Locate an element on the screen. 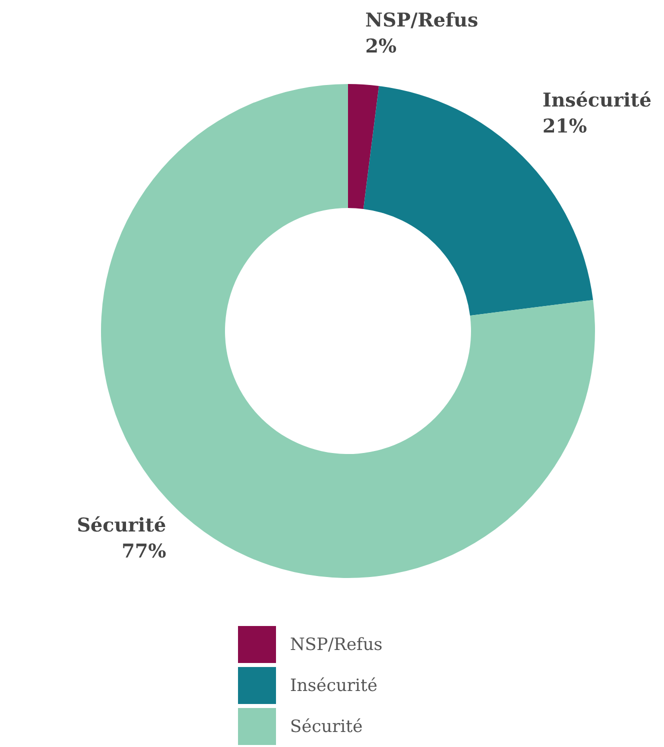  legend-label: Sécurité is located at coordinates (326, 726).